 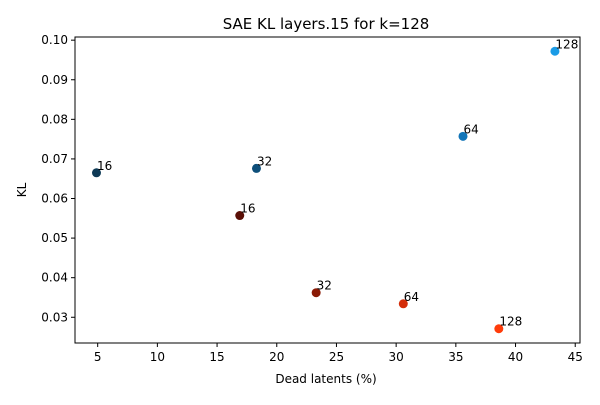 I want to click on y-tick-label: 0.04, so click(x=54, y=278).